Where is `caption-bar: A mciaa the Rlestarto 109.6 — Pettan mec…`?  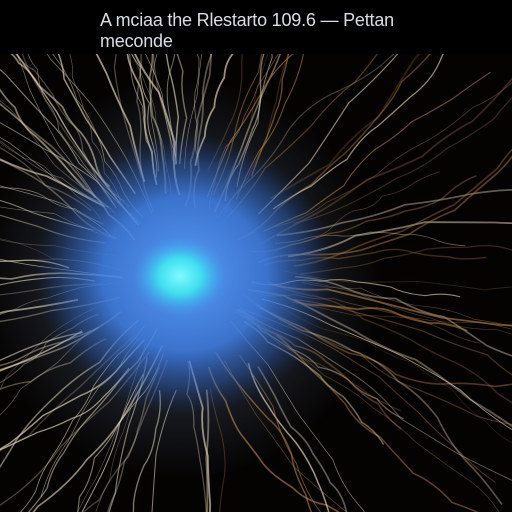 caption-bar: A mciaa the Rlestarto 109.6 — Pettan mec… is located at coordinates (256, 27).